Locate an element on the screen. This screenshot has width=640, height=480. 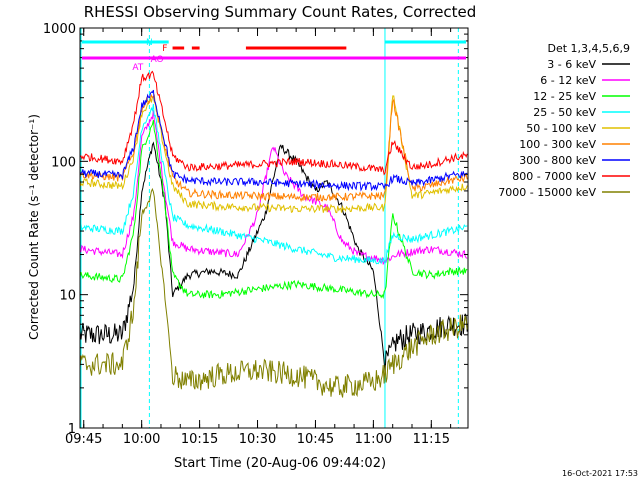
legend-label: 300 - 800 keV is located at coordinates (557, 160).